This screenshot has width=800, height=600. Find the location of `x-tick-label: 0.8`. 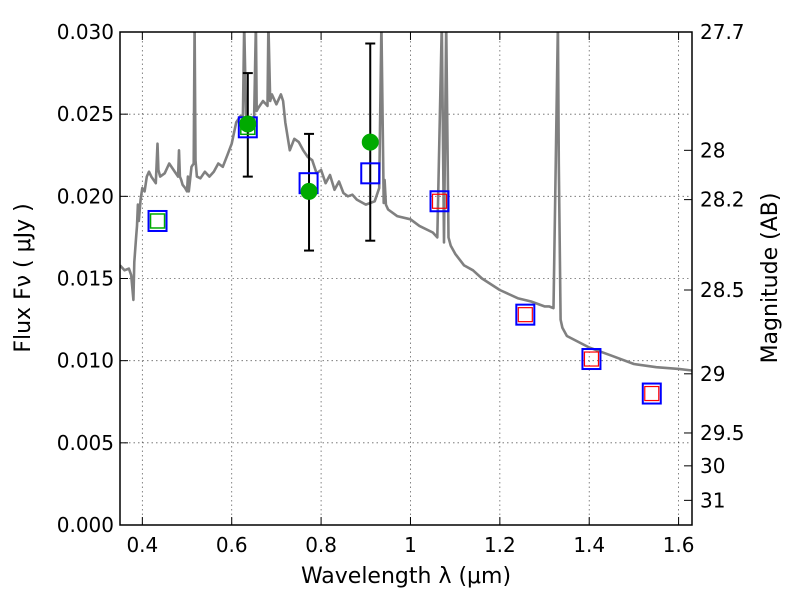

x-tick-label: 0.8 is located at coordinates (321, 545).